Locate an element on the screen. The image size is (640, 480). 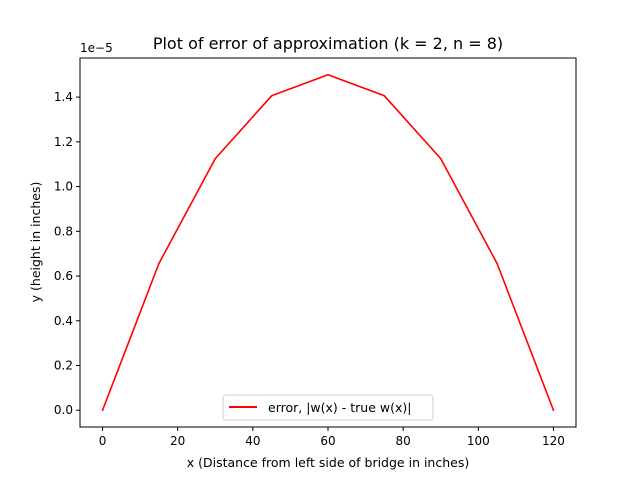
x-tick-label: 80 is located at coordinates (403, 441).